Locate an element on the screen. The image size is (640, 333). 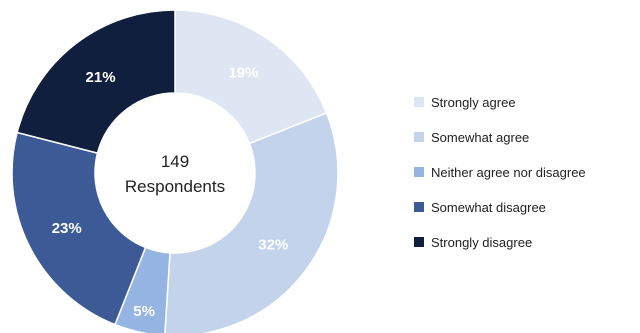
slice-label-somewhat-agree: 32% is located at coordinates (273, 244).